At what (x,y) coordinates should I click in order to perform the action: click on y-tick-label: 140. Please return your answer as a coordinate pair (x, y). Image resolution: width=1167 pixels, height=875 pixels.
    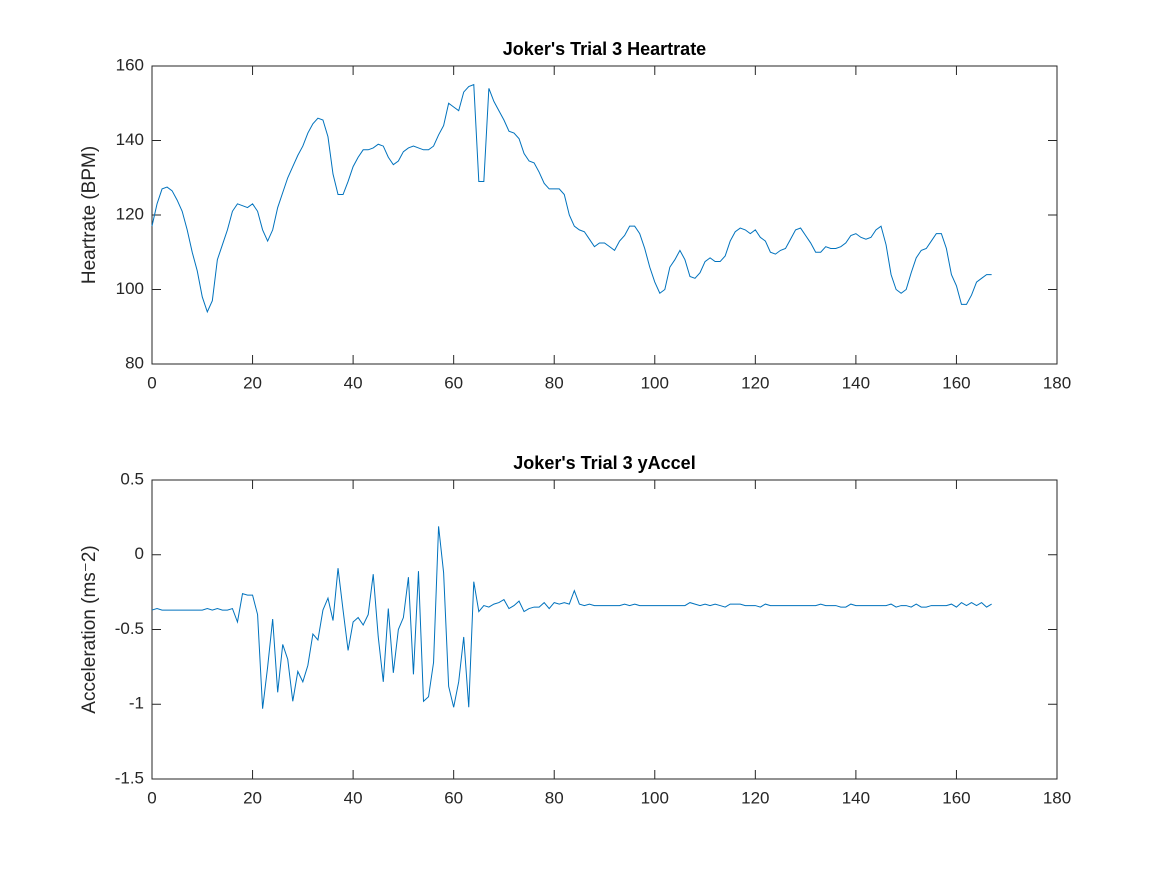
    Looking at the image, I should click on (130, 139).